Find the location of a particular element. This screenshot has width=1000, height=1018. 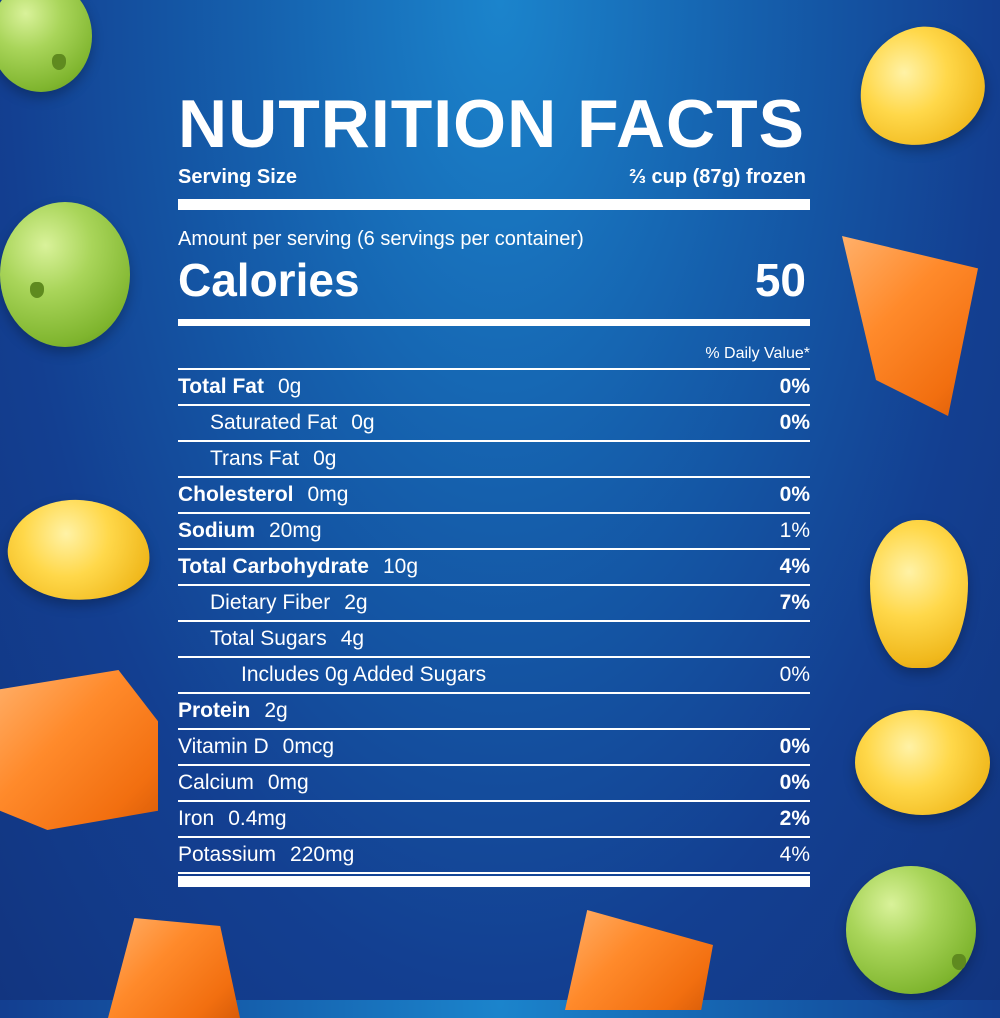

nutrient-name: Trans Fat is located at coordinates (255, 458).